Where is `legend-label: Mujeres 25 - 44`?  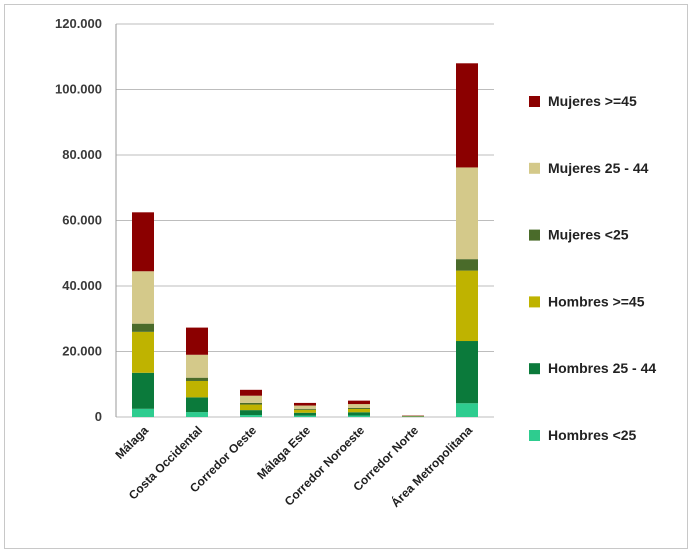
legend-label: Mujeres 25 - 44 is located at coordinates (598, 168).